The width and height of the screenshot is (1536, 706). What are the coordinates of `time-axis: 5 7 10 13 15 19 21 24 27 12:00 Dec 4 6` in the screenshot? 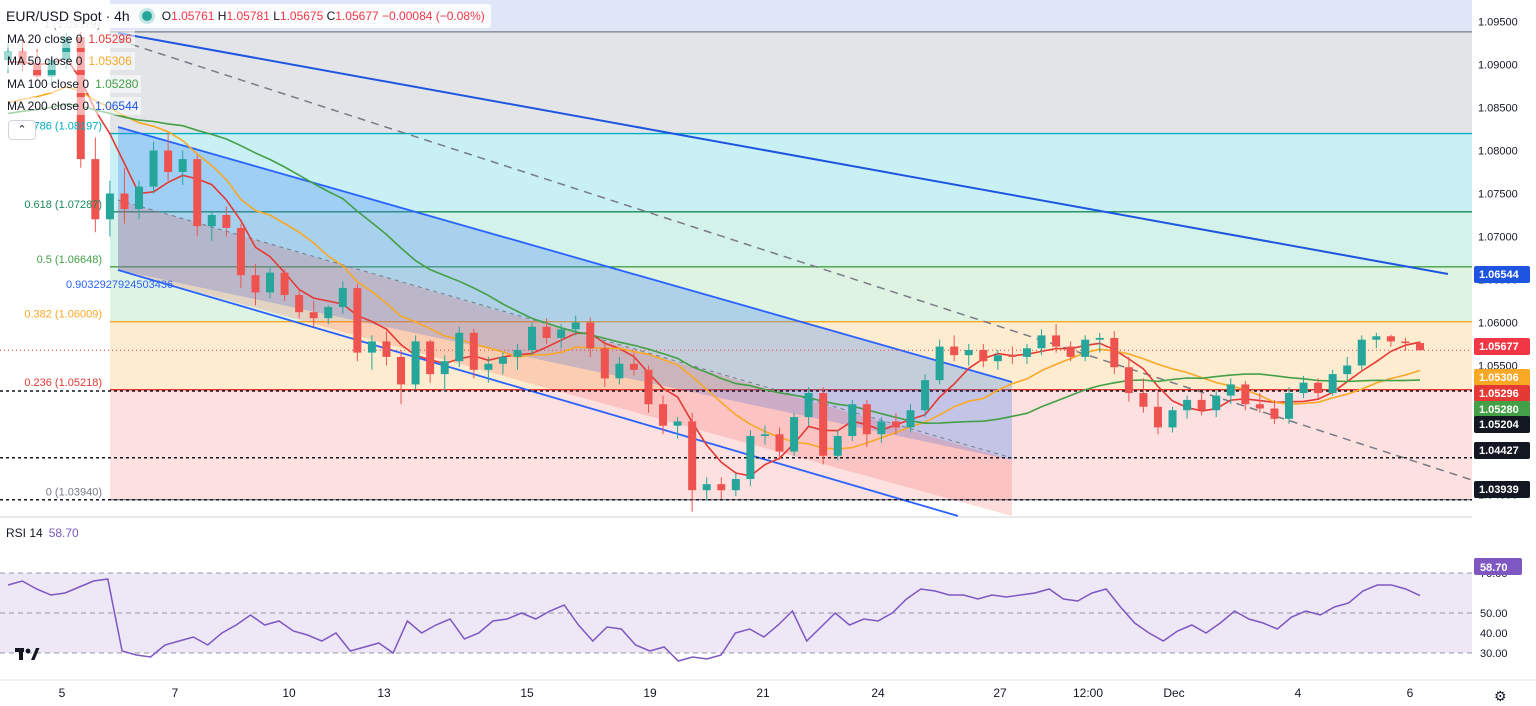 It's located at (768, 689).